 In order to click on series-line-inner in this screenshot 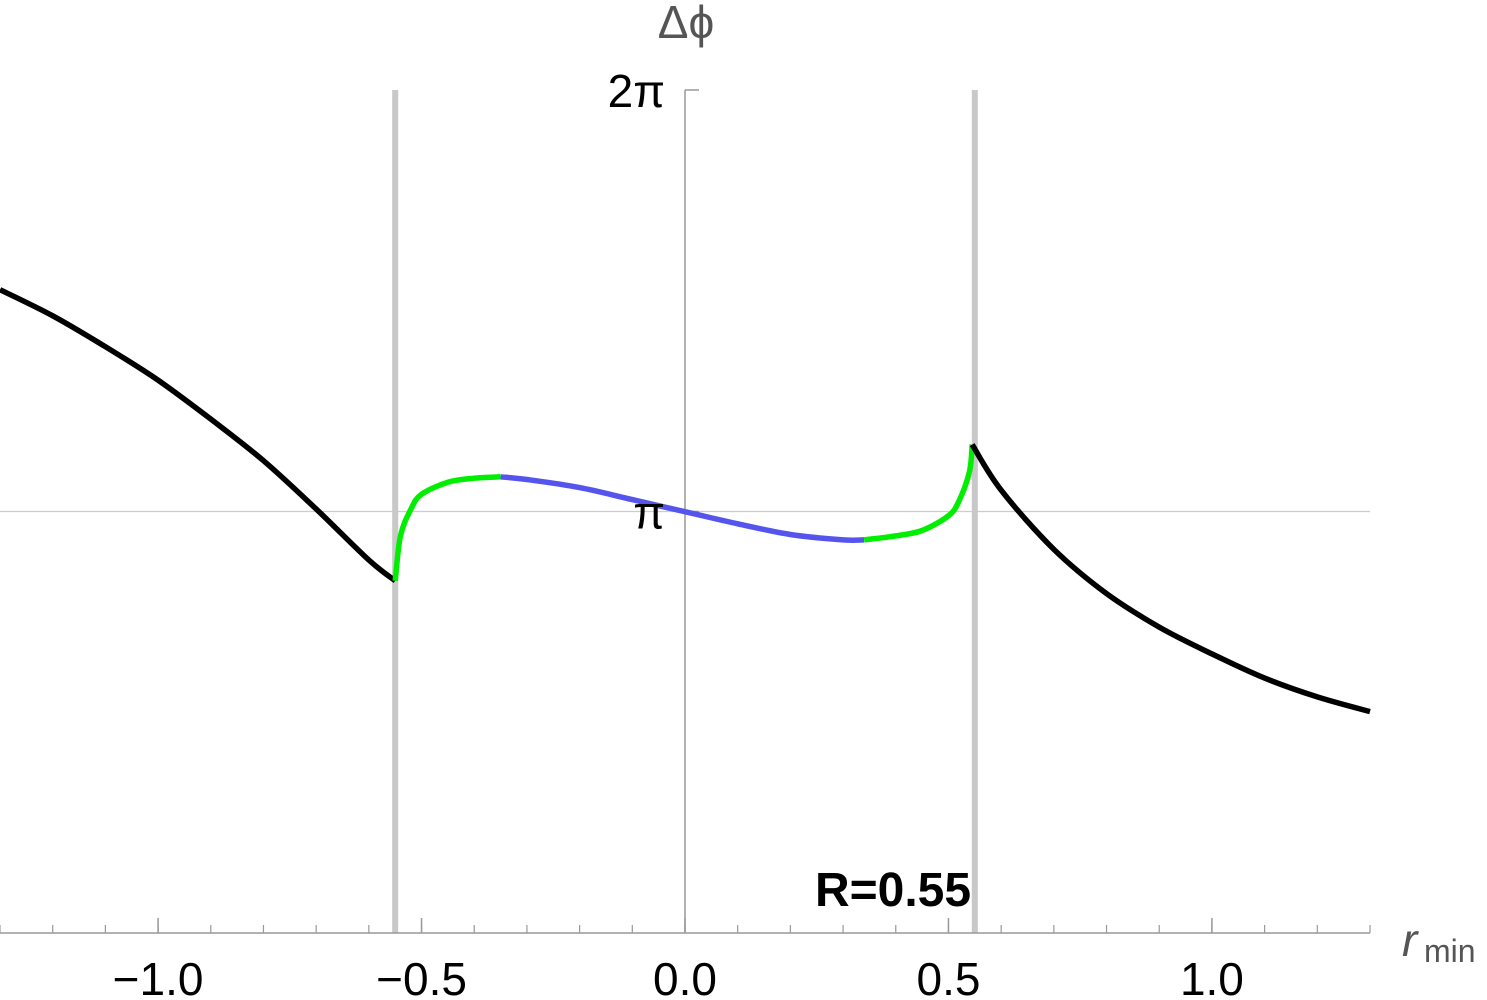, I will do `click(682, 509)`.